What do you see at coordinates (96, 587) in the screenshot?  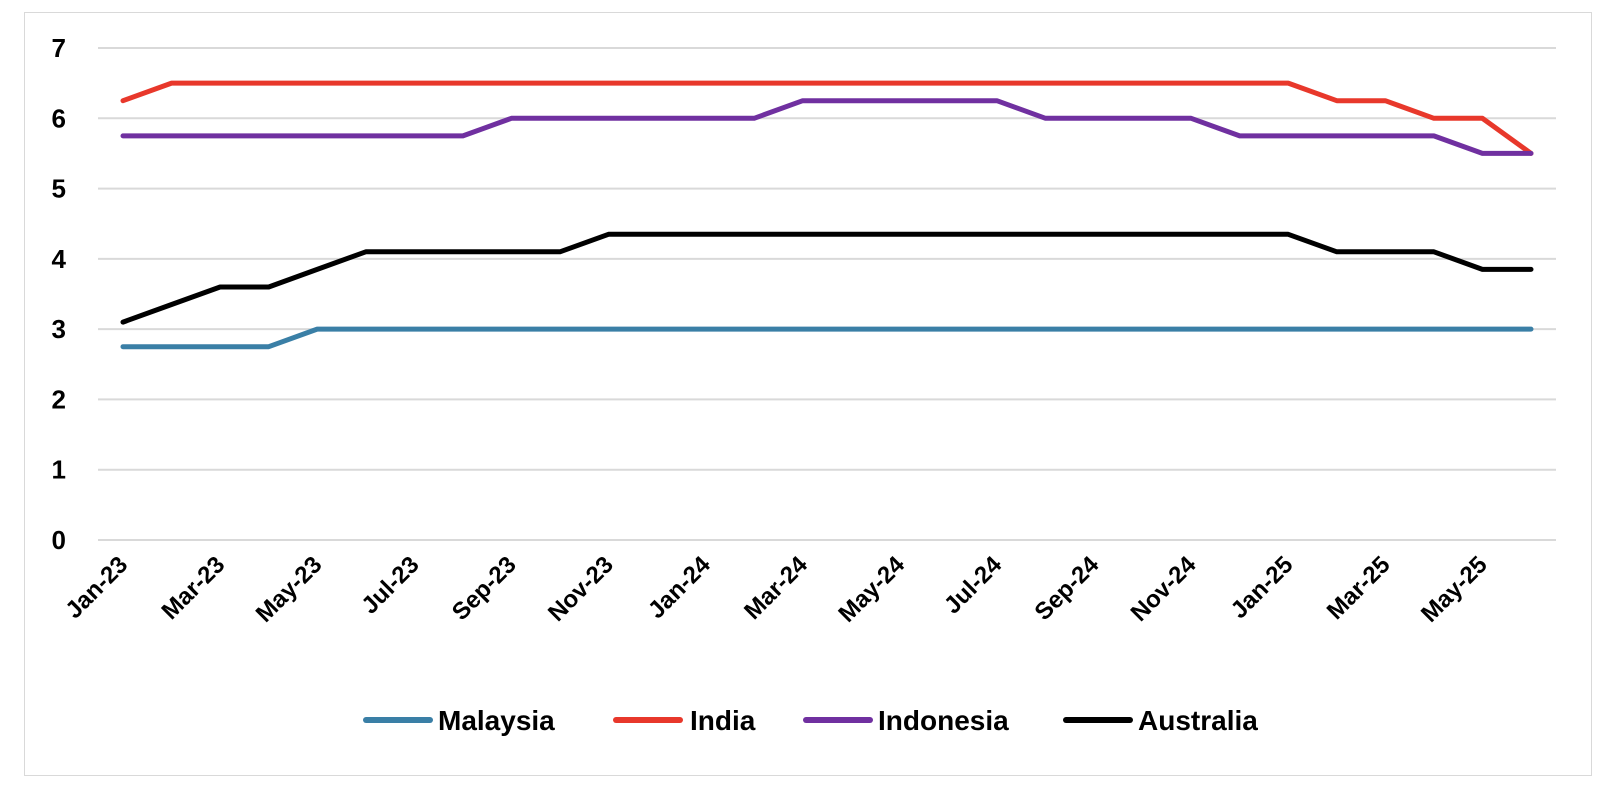 I see `x-tick-label: Jan-23` at bounding box center [96, 587].